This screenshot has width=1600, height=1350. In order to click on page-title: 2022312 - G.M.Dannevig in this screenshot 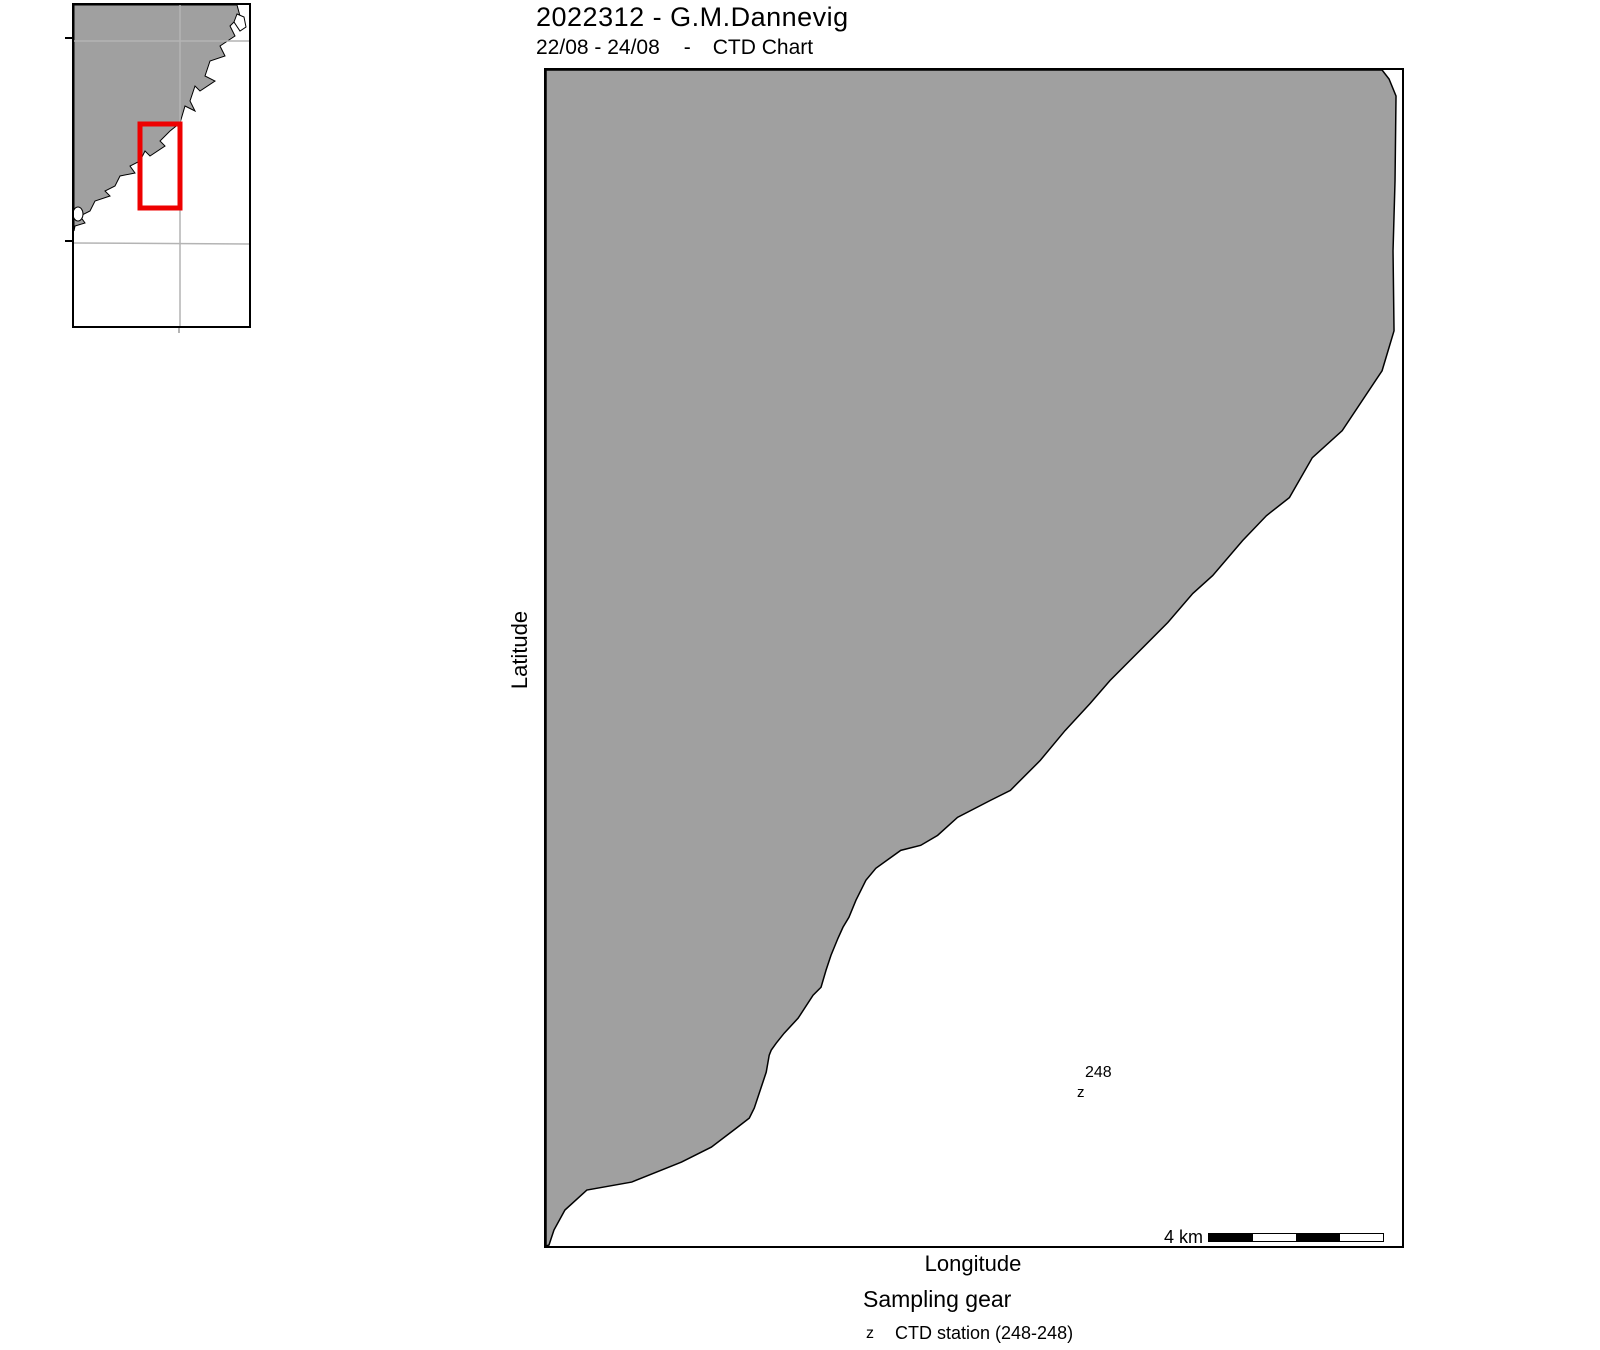, I will do `click(692, 17)`.